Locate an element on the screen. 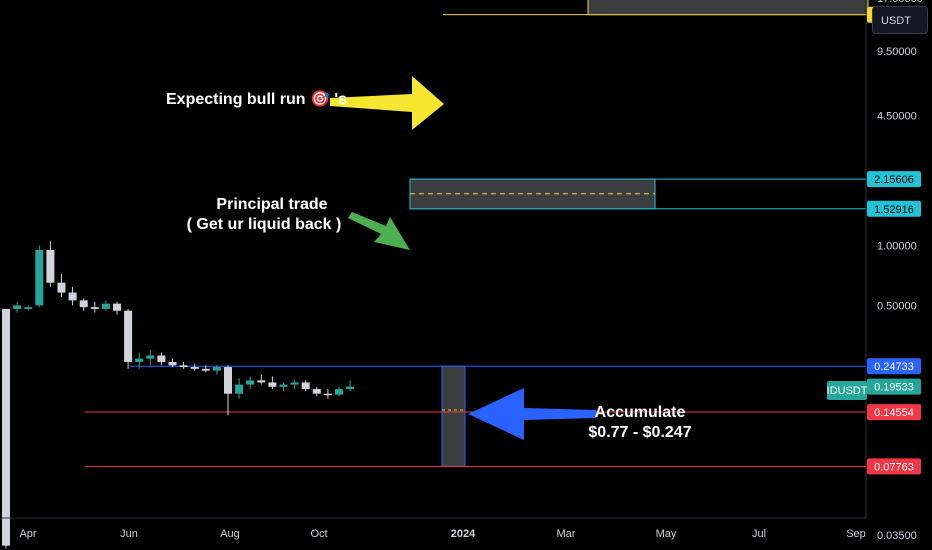  price-tag-label: 1.52916 is located at coordinates (894, 210).